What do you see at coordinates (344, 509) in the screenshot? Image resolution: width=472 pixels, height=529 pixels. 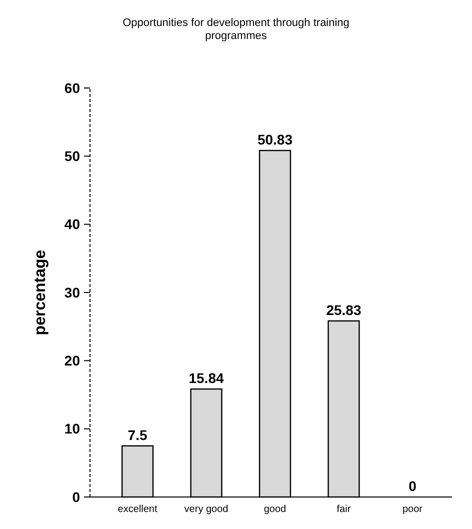 I see `x-tick-label: fair` at bounding box center [344, 509].